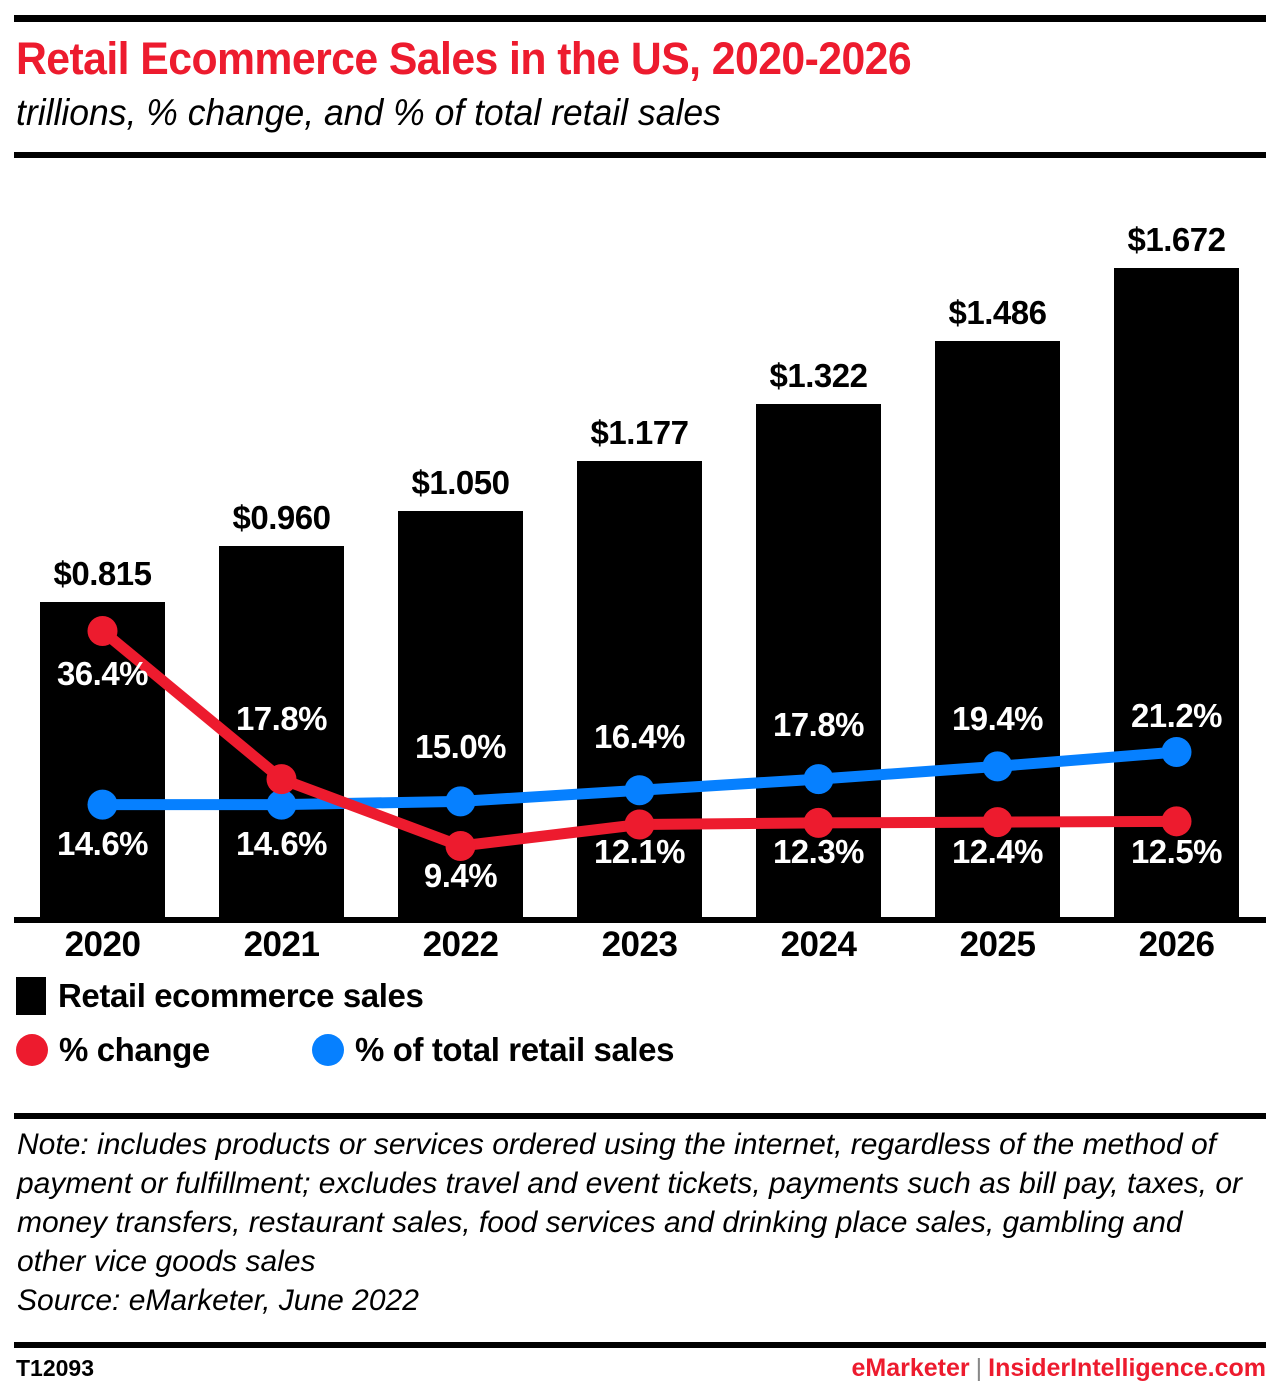  I want to click on legend-swatch-black-square, so click(31, 996).